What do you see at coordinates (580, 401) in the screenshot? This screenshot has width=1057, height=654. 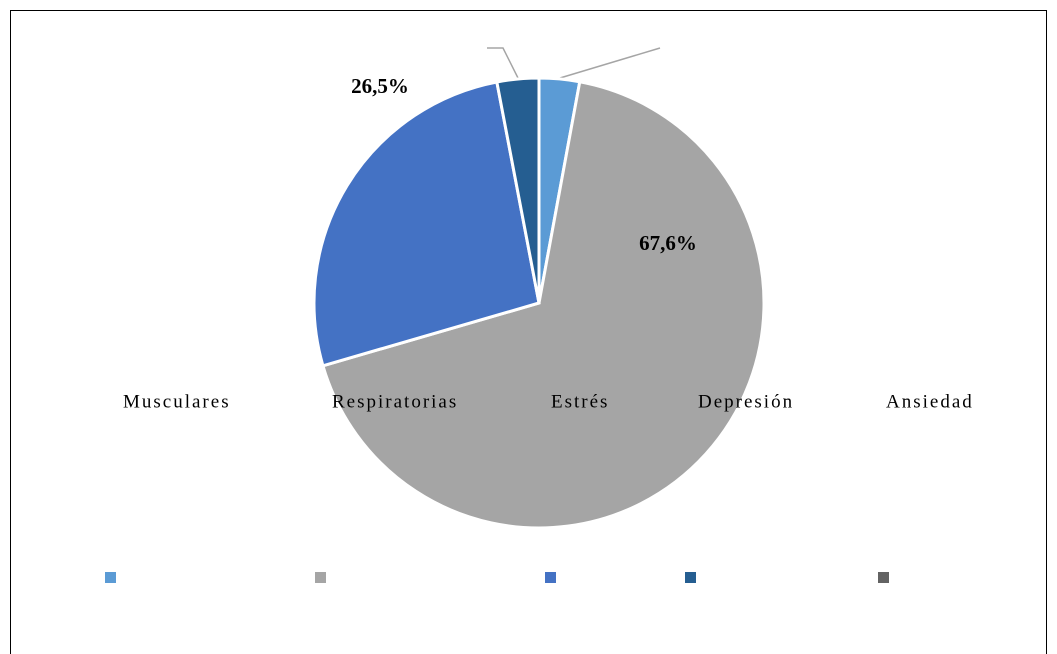 I see `legend-label: Estrés` at bounding box center [580, 401].